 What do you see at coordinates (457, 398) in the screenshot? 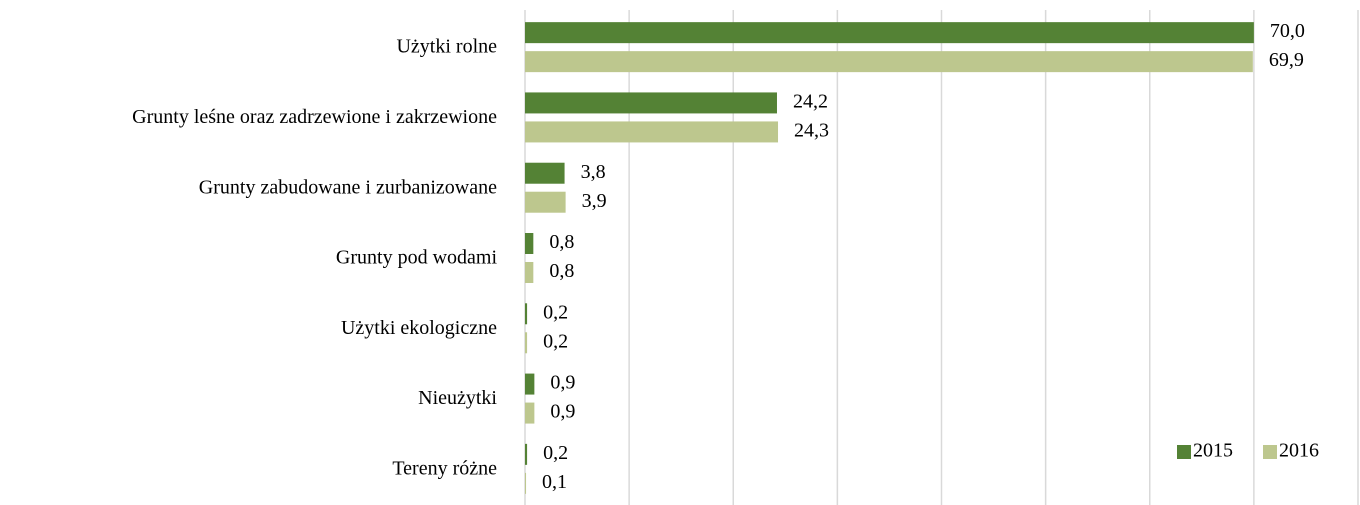
I see `y-tick-label: Nieużytki` at bounding box center [457, 398].